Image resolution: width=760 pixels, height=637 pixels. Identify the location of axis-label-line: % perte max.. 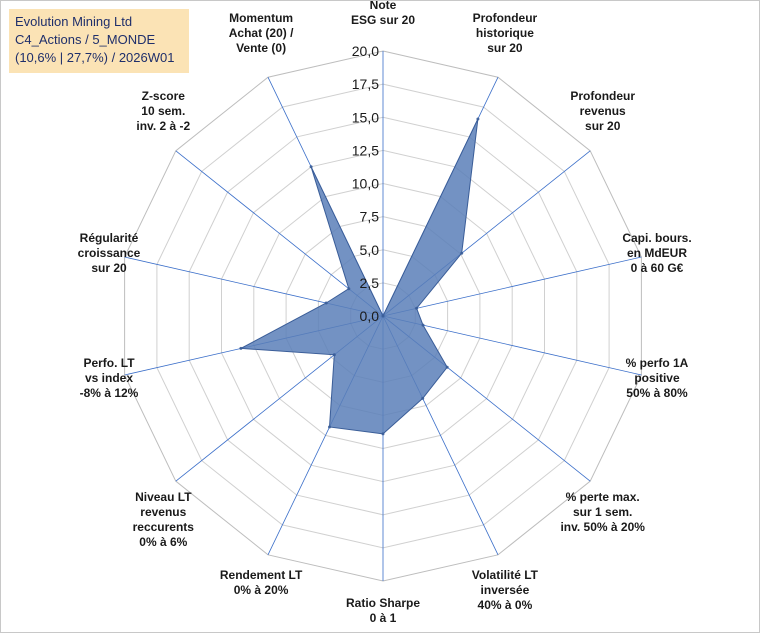
(603, 497).